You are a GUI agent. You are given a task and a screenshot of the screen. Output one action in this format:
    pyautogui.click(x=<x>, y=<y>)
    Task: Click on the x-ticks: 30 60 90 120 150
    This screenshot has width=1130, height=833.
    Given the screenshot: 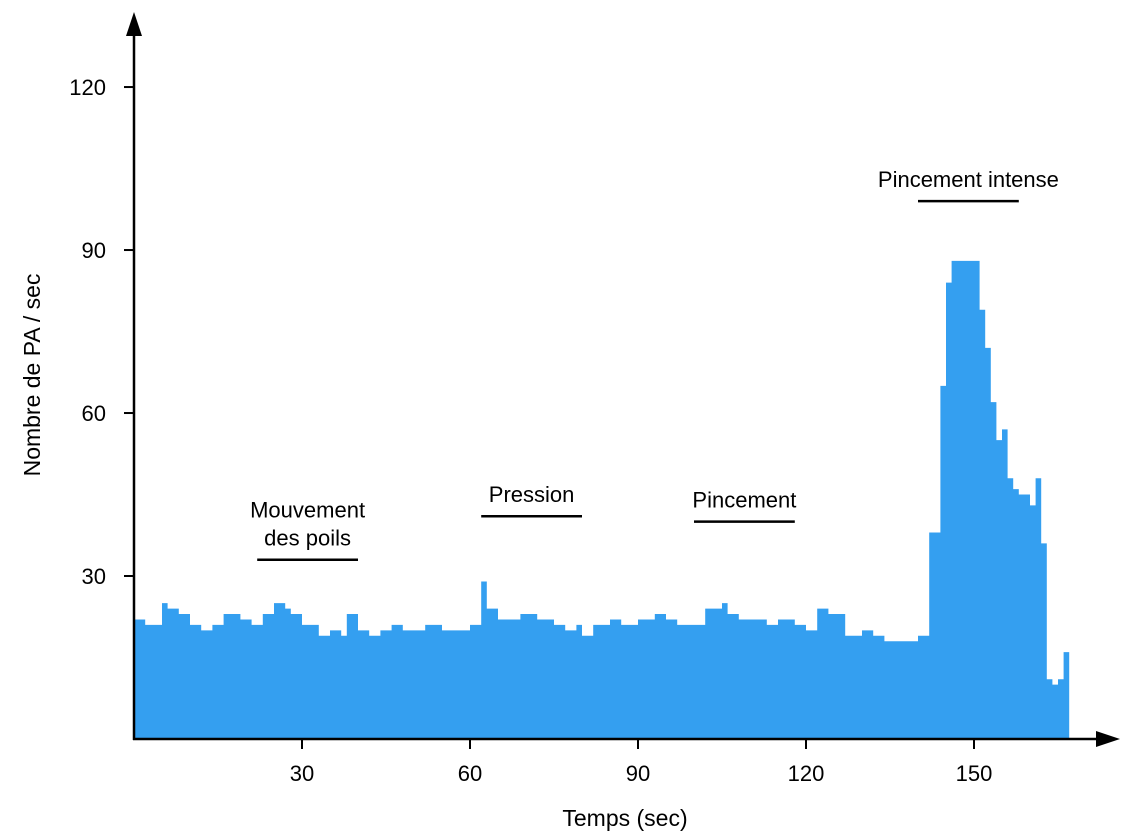 What is the action you would take?
    pyautogui.click(x=641, y=762)
    